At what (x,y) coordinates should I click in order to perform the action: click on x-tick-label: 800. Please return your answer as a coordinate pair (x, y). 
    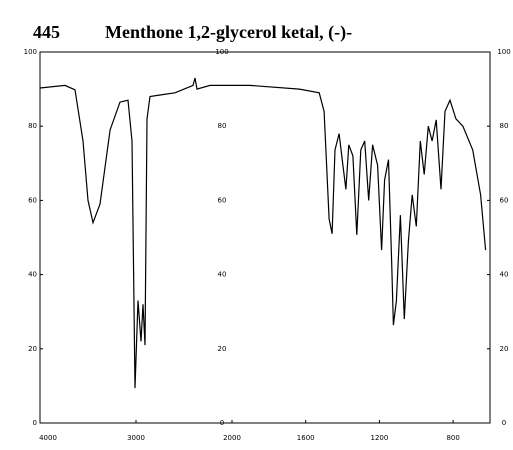
    Looking at the image, I should click on (452, 438).